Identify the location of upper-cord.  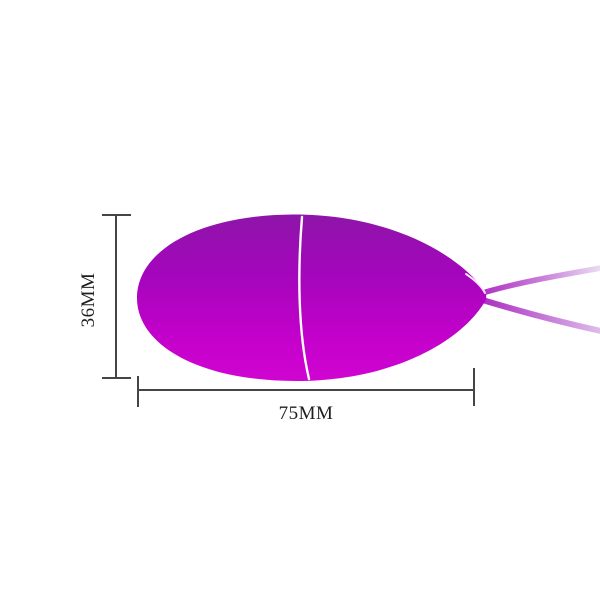
(536, 281).